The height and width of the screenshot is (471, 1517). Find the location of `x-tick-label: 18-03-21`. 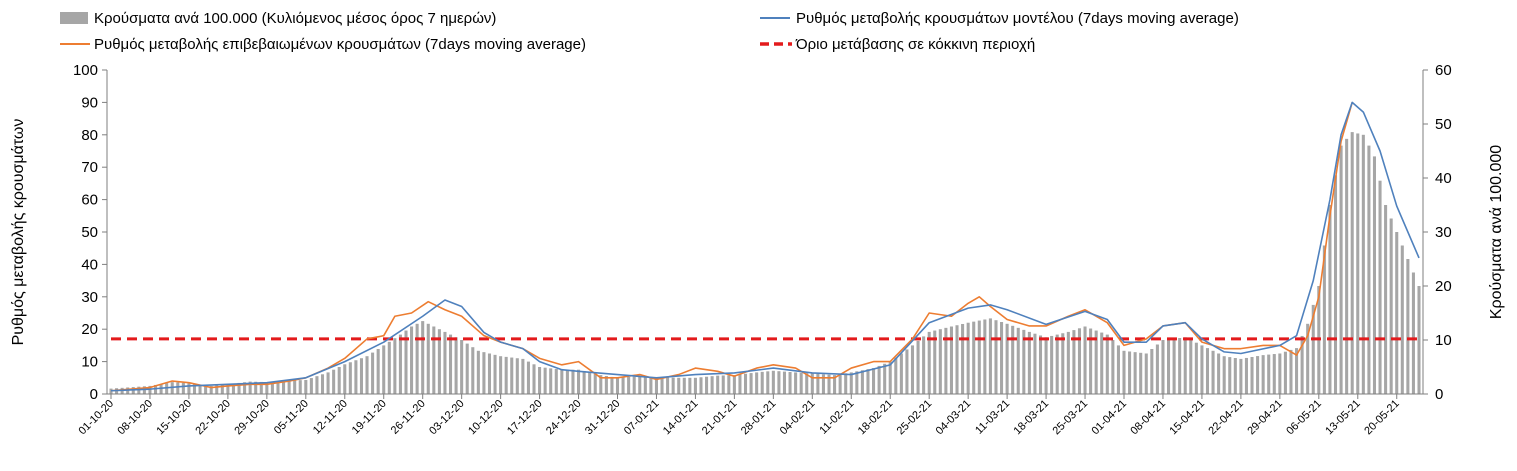

x-tick-label: 18-03-21 is located at coordinates (1032, 418).